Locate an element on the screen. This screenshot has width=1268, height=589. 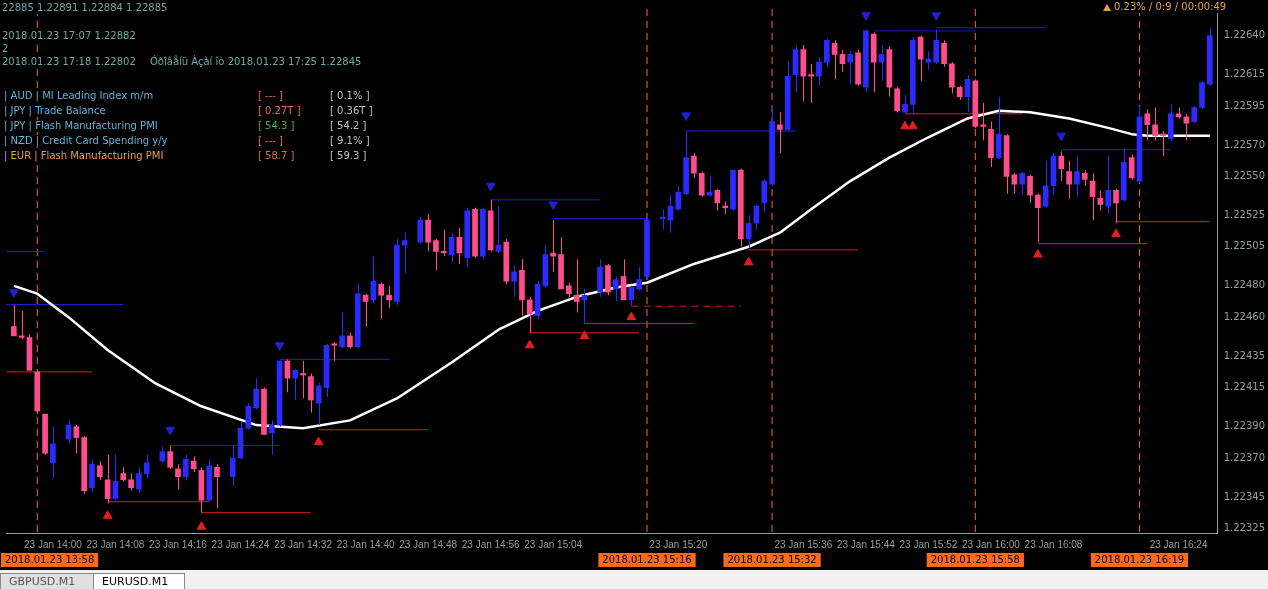
y-tick-label: 1.22570 is located at coordinates (1244, 144).